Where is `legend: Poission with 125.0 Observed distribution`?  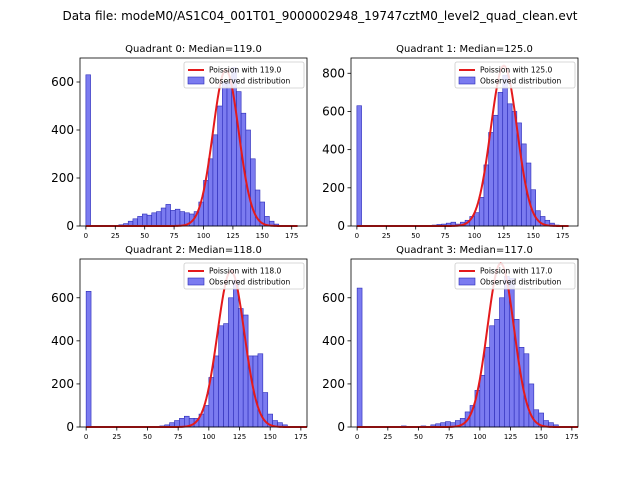
legend: Poission with 125.0 Observed distribution is located at coordinates (515, 75).